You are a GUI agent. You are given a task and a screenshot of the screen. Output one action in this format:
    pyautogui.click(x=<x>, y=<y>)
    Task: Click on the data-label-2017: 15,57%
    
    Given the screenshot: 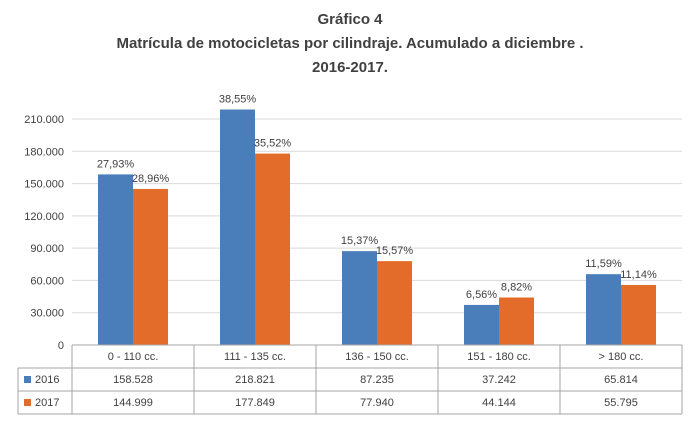 What is the action you would take?
    pyautogui.click(x=395, y=251)
    